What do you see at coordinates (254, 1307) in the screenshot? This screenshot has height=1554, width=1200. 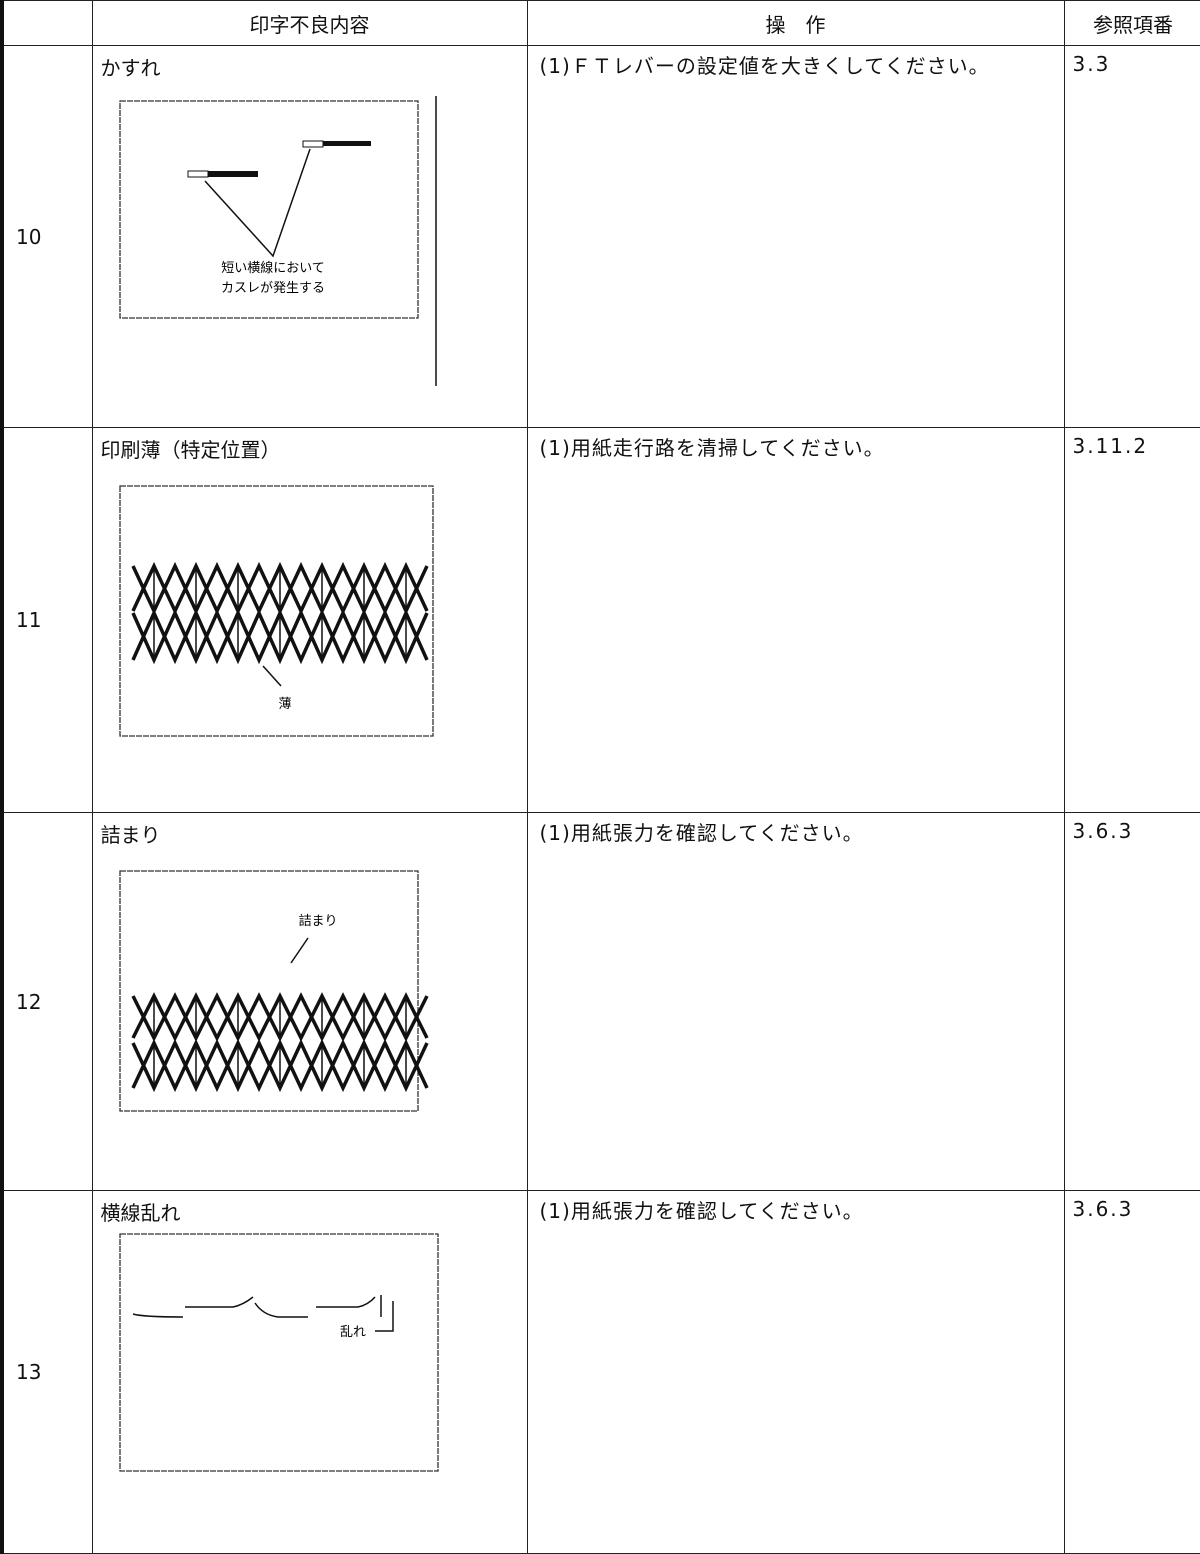 I see `wavy-line` at bounding box center [254, 1307].